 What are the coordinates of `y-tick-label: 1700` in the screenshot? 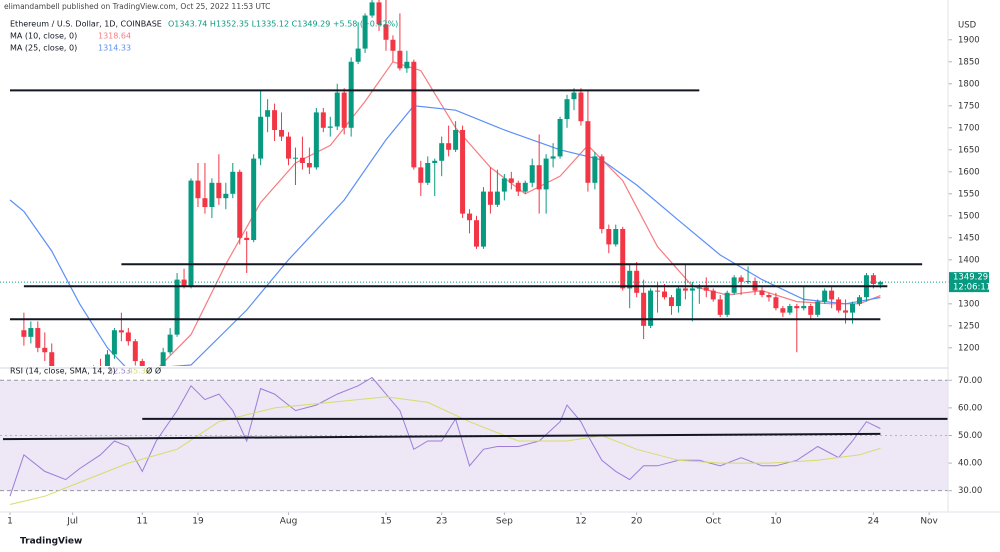 It's located at (969, 128).